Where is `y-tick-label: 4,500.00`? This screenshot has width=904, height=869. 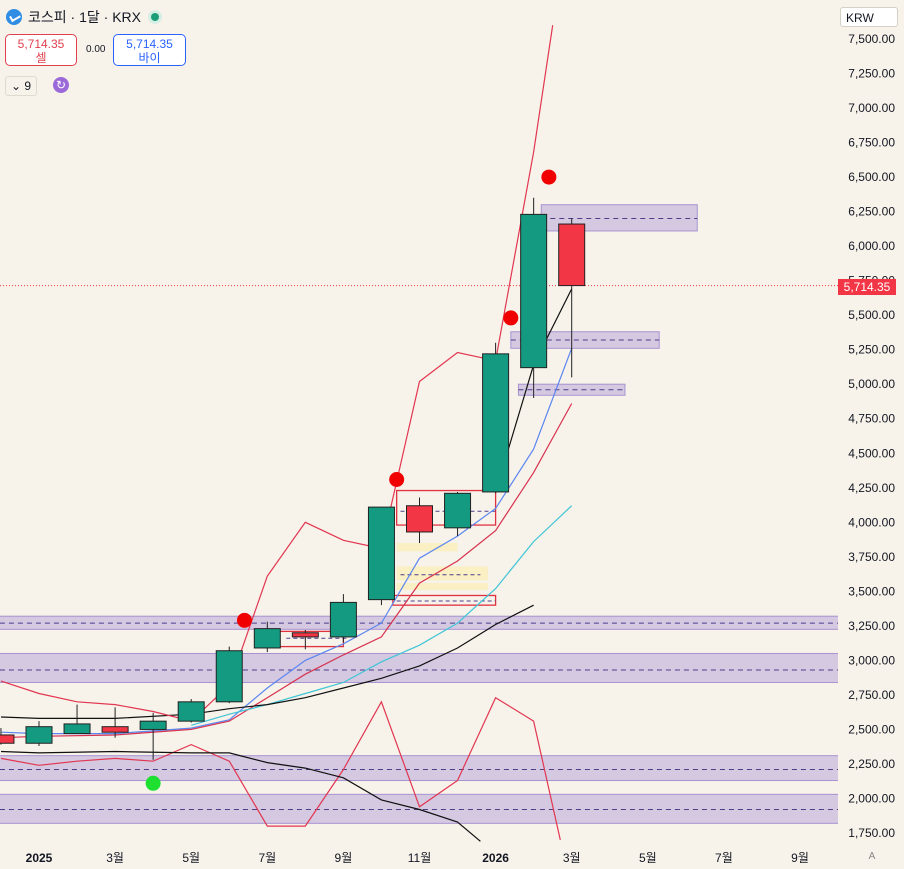
y-tick-label: 4,500.00 is located at coordinates (871, 453).